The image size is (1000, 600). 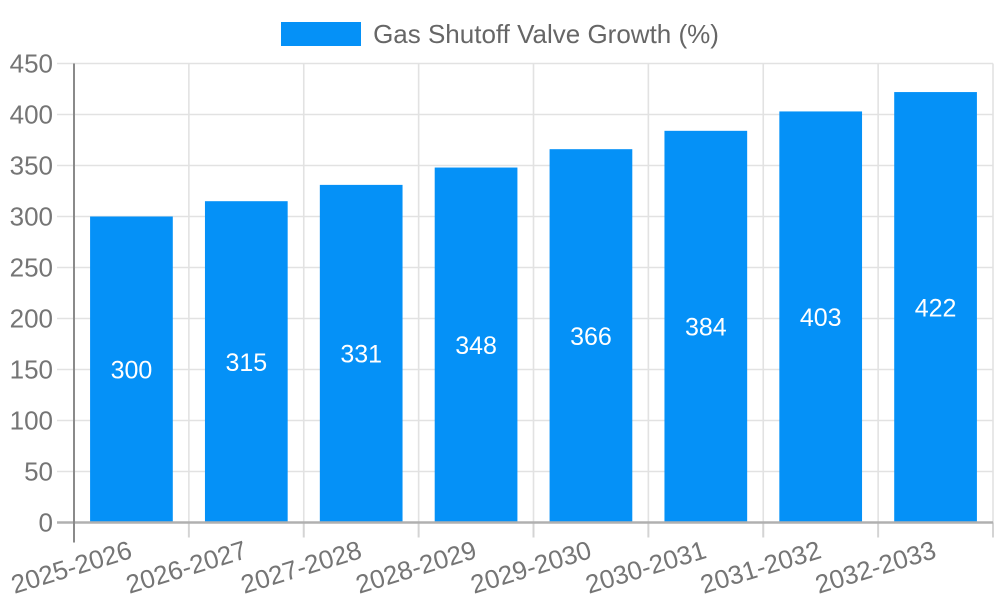 What do you see at coordinates (31, 115) in the screenshot?
I see `y-tick-label: 400` at bounding box center [31, 115].